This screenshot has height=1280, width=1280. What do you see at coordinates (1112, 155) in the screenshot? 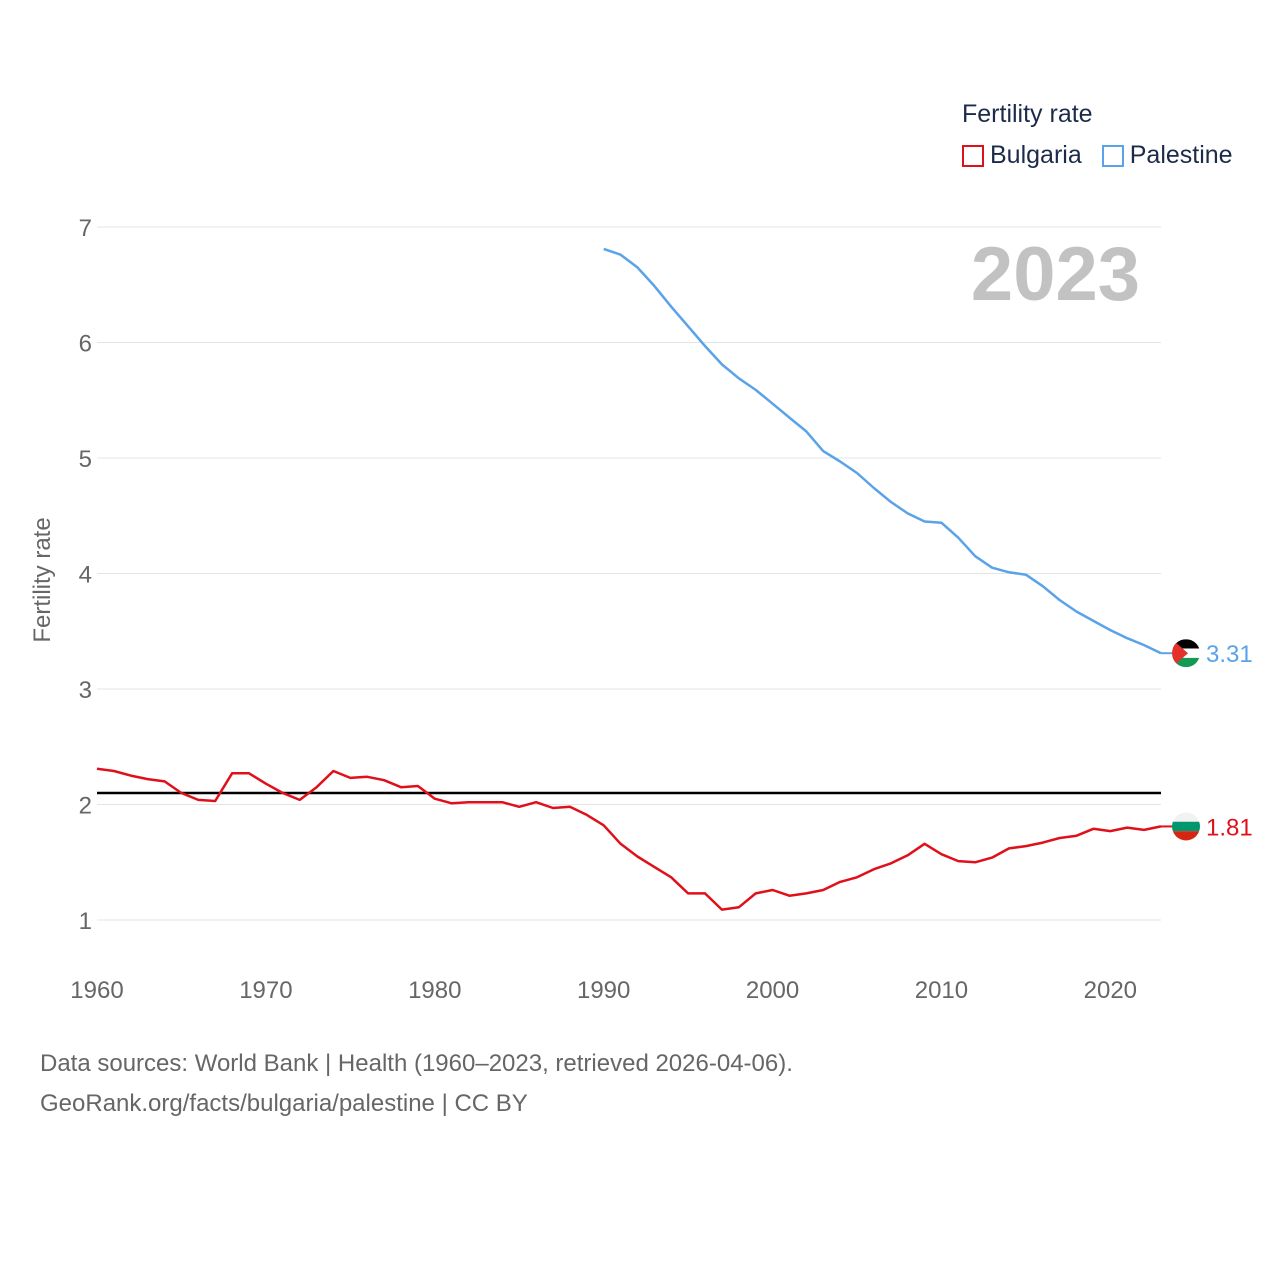
I see `palestine-swatch-icon` at bounding box center [1112, 155].